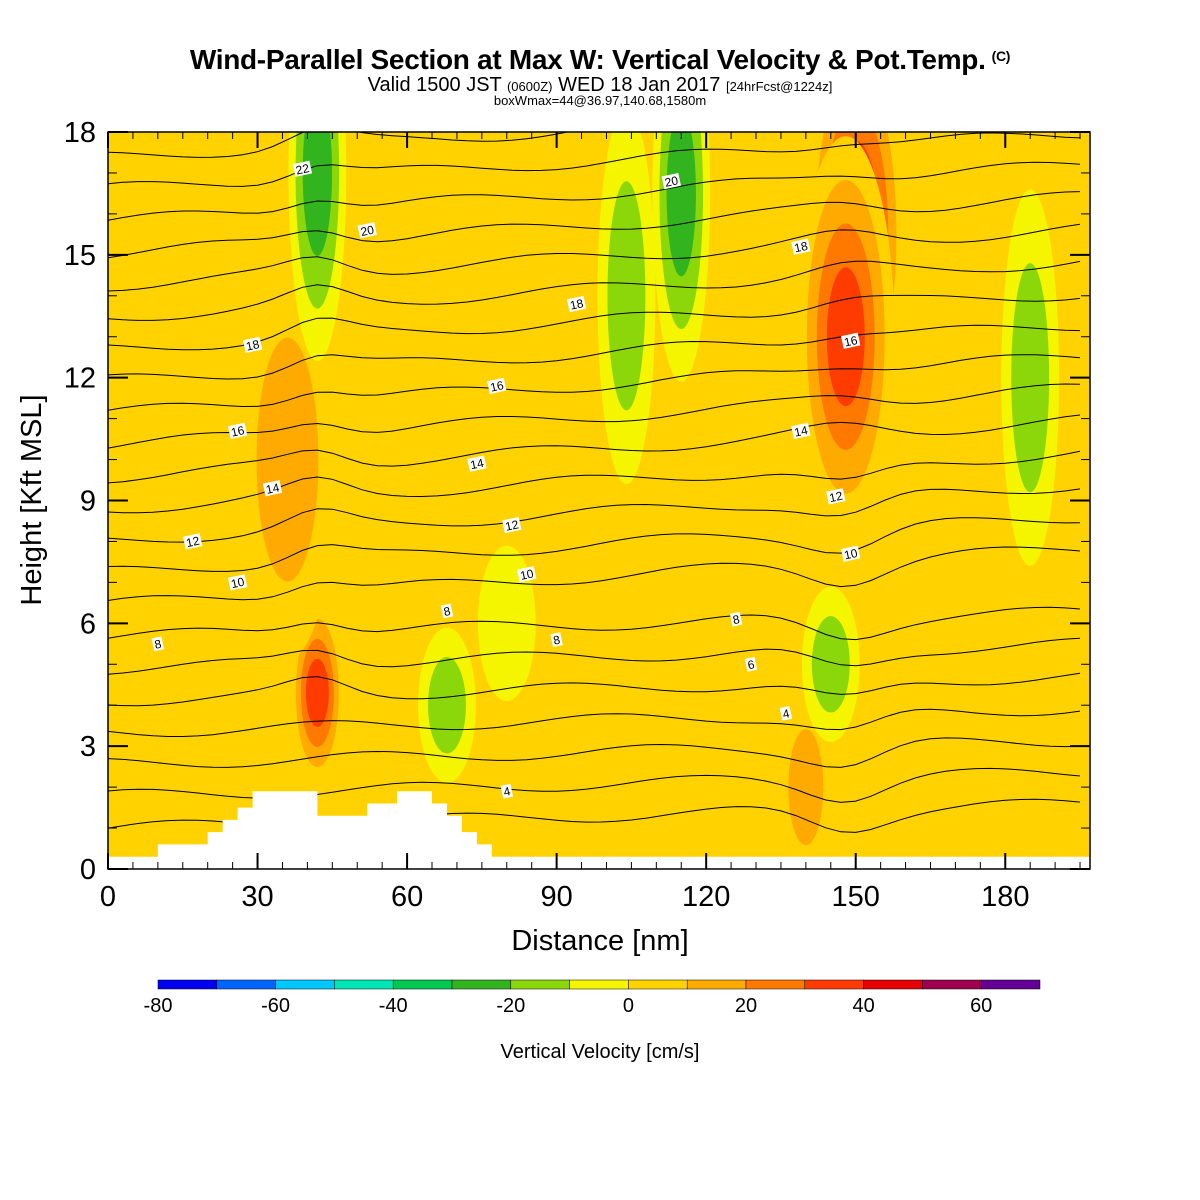 This screenshot has height=1200, width=1200. I want to click on contour-label: 4, so click(786, 713).